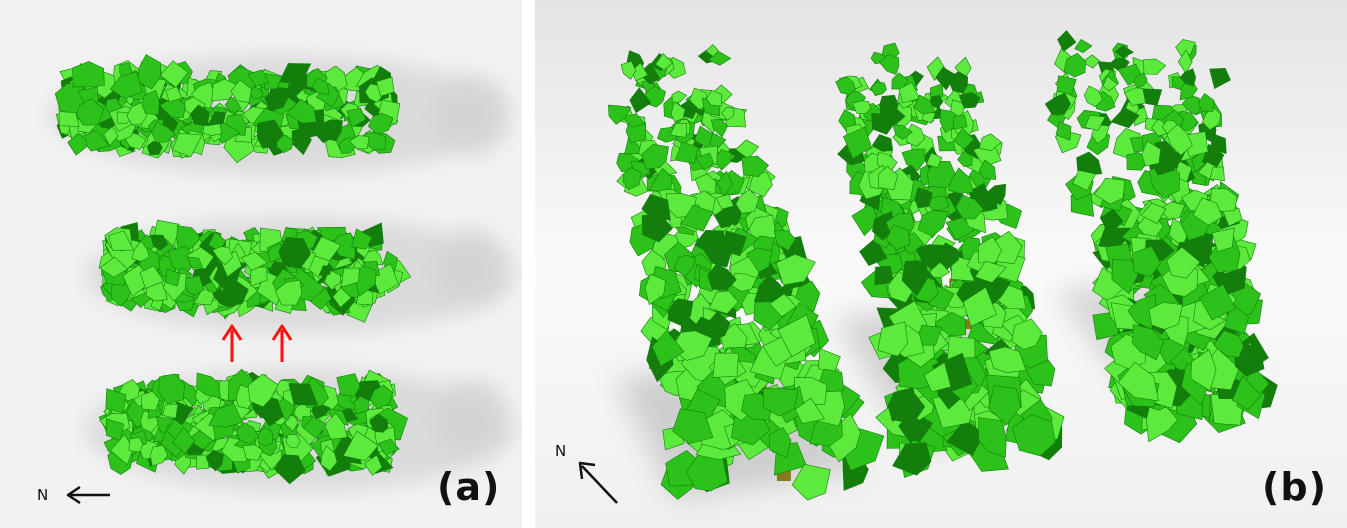 The height and width of the screenshot is (528, 1347). Describe the element at coordinates (783, 476) in the screenshot. I see `stem-base` at that location.